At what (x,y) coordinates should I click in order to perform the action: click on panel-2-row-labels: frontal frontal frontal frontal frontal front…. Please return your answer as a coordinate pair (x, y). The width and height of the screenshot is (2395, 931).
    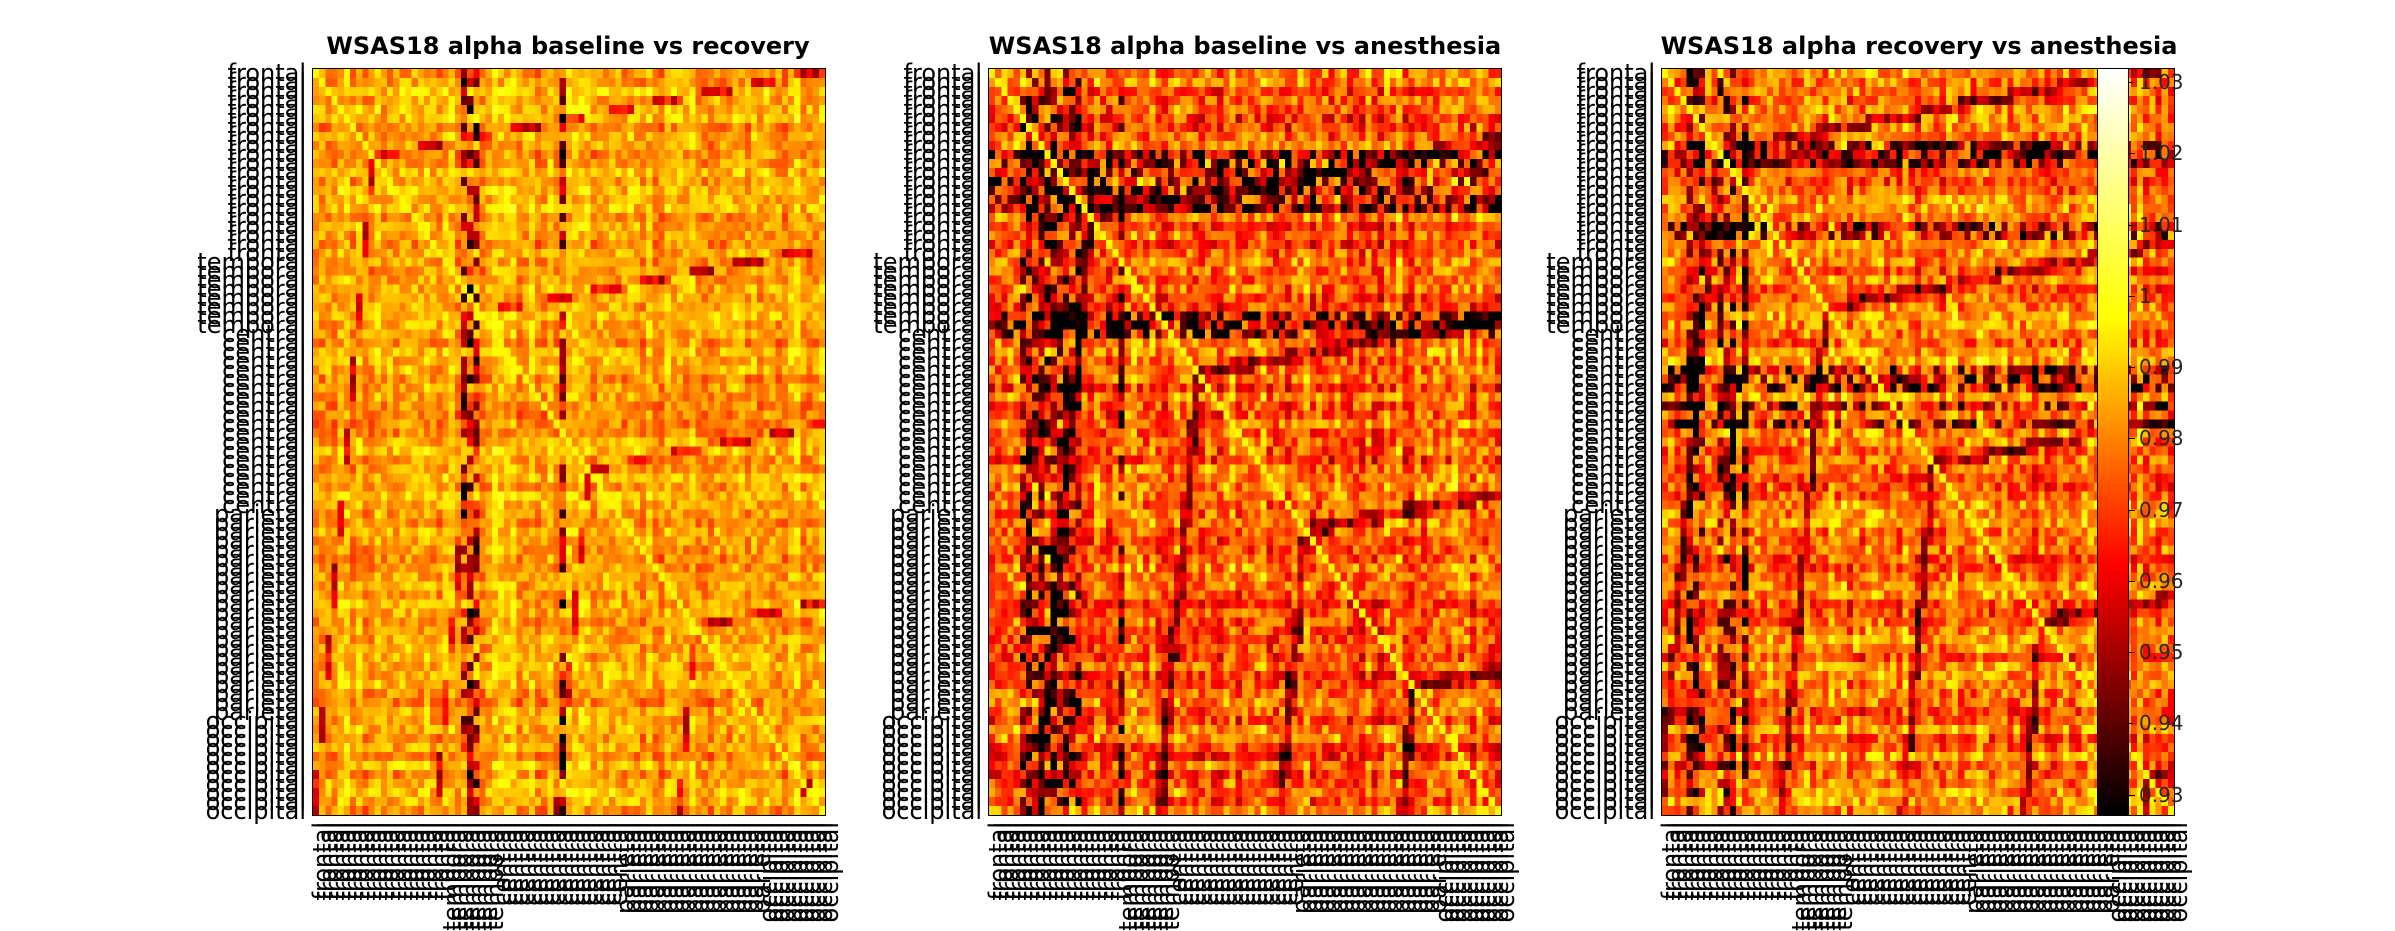
    Looking at the image, I should click on (841, 442).